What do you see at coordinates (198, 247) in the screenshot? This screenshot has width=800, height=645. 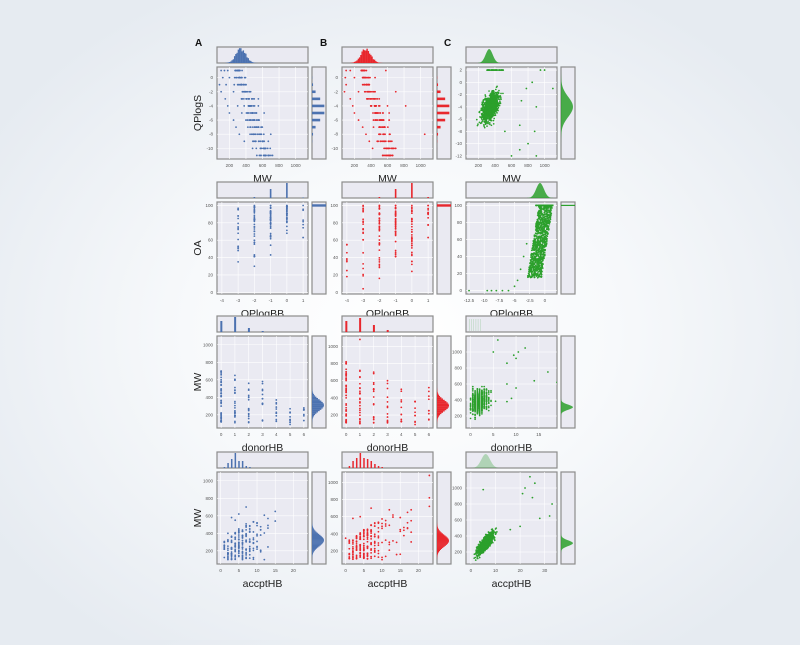 I see `y-axis-label: OA` at bounding box center [198, 247].